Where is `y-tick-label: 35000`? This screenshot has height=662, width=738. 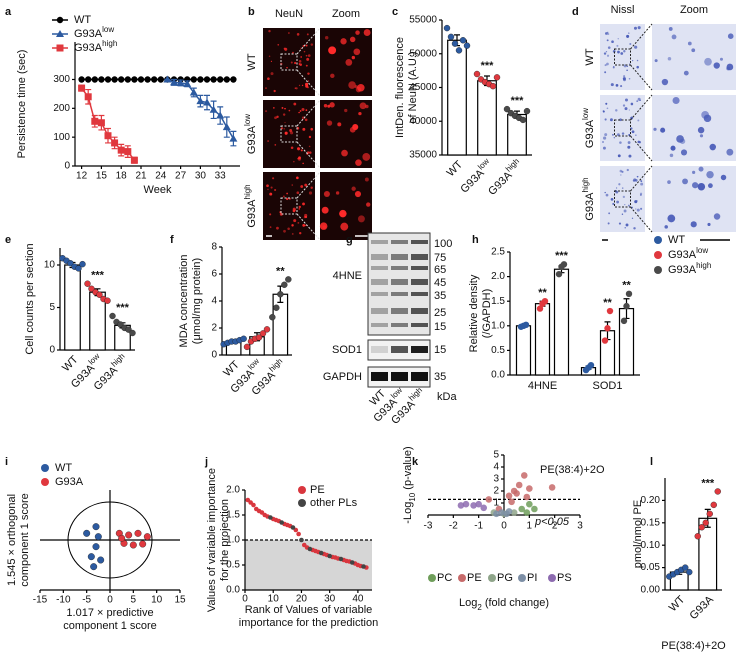
y-tick-label: 35000 is located at coordinates (423, 155).